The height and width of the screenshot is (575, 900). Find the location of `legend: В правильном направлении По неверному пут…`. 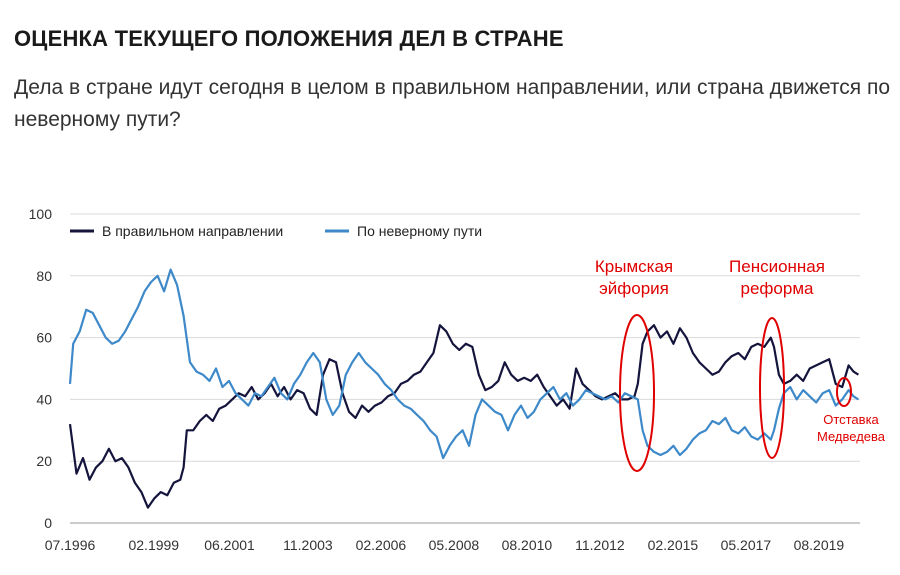

legend: В правильном направлении По неверному пут… is located at coordinates (276, 231).